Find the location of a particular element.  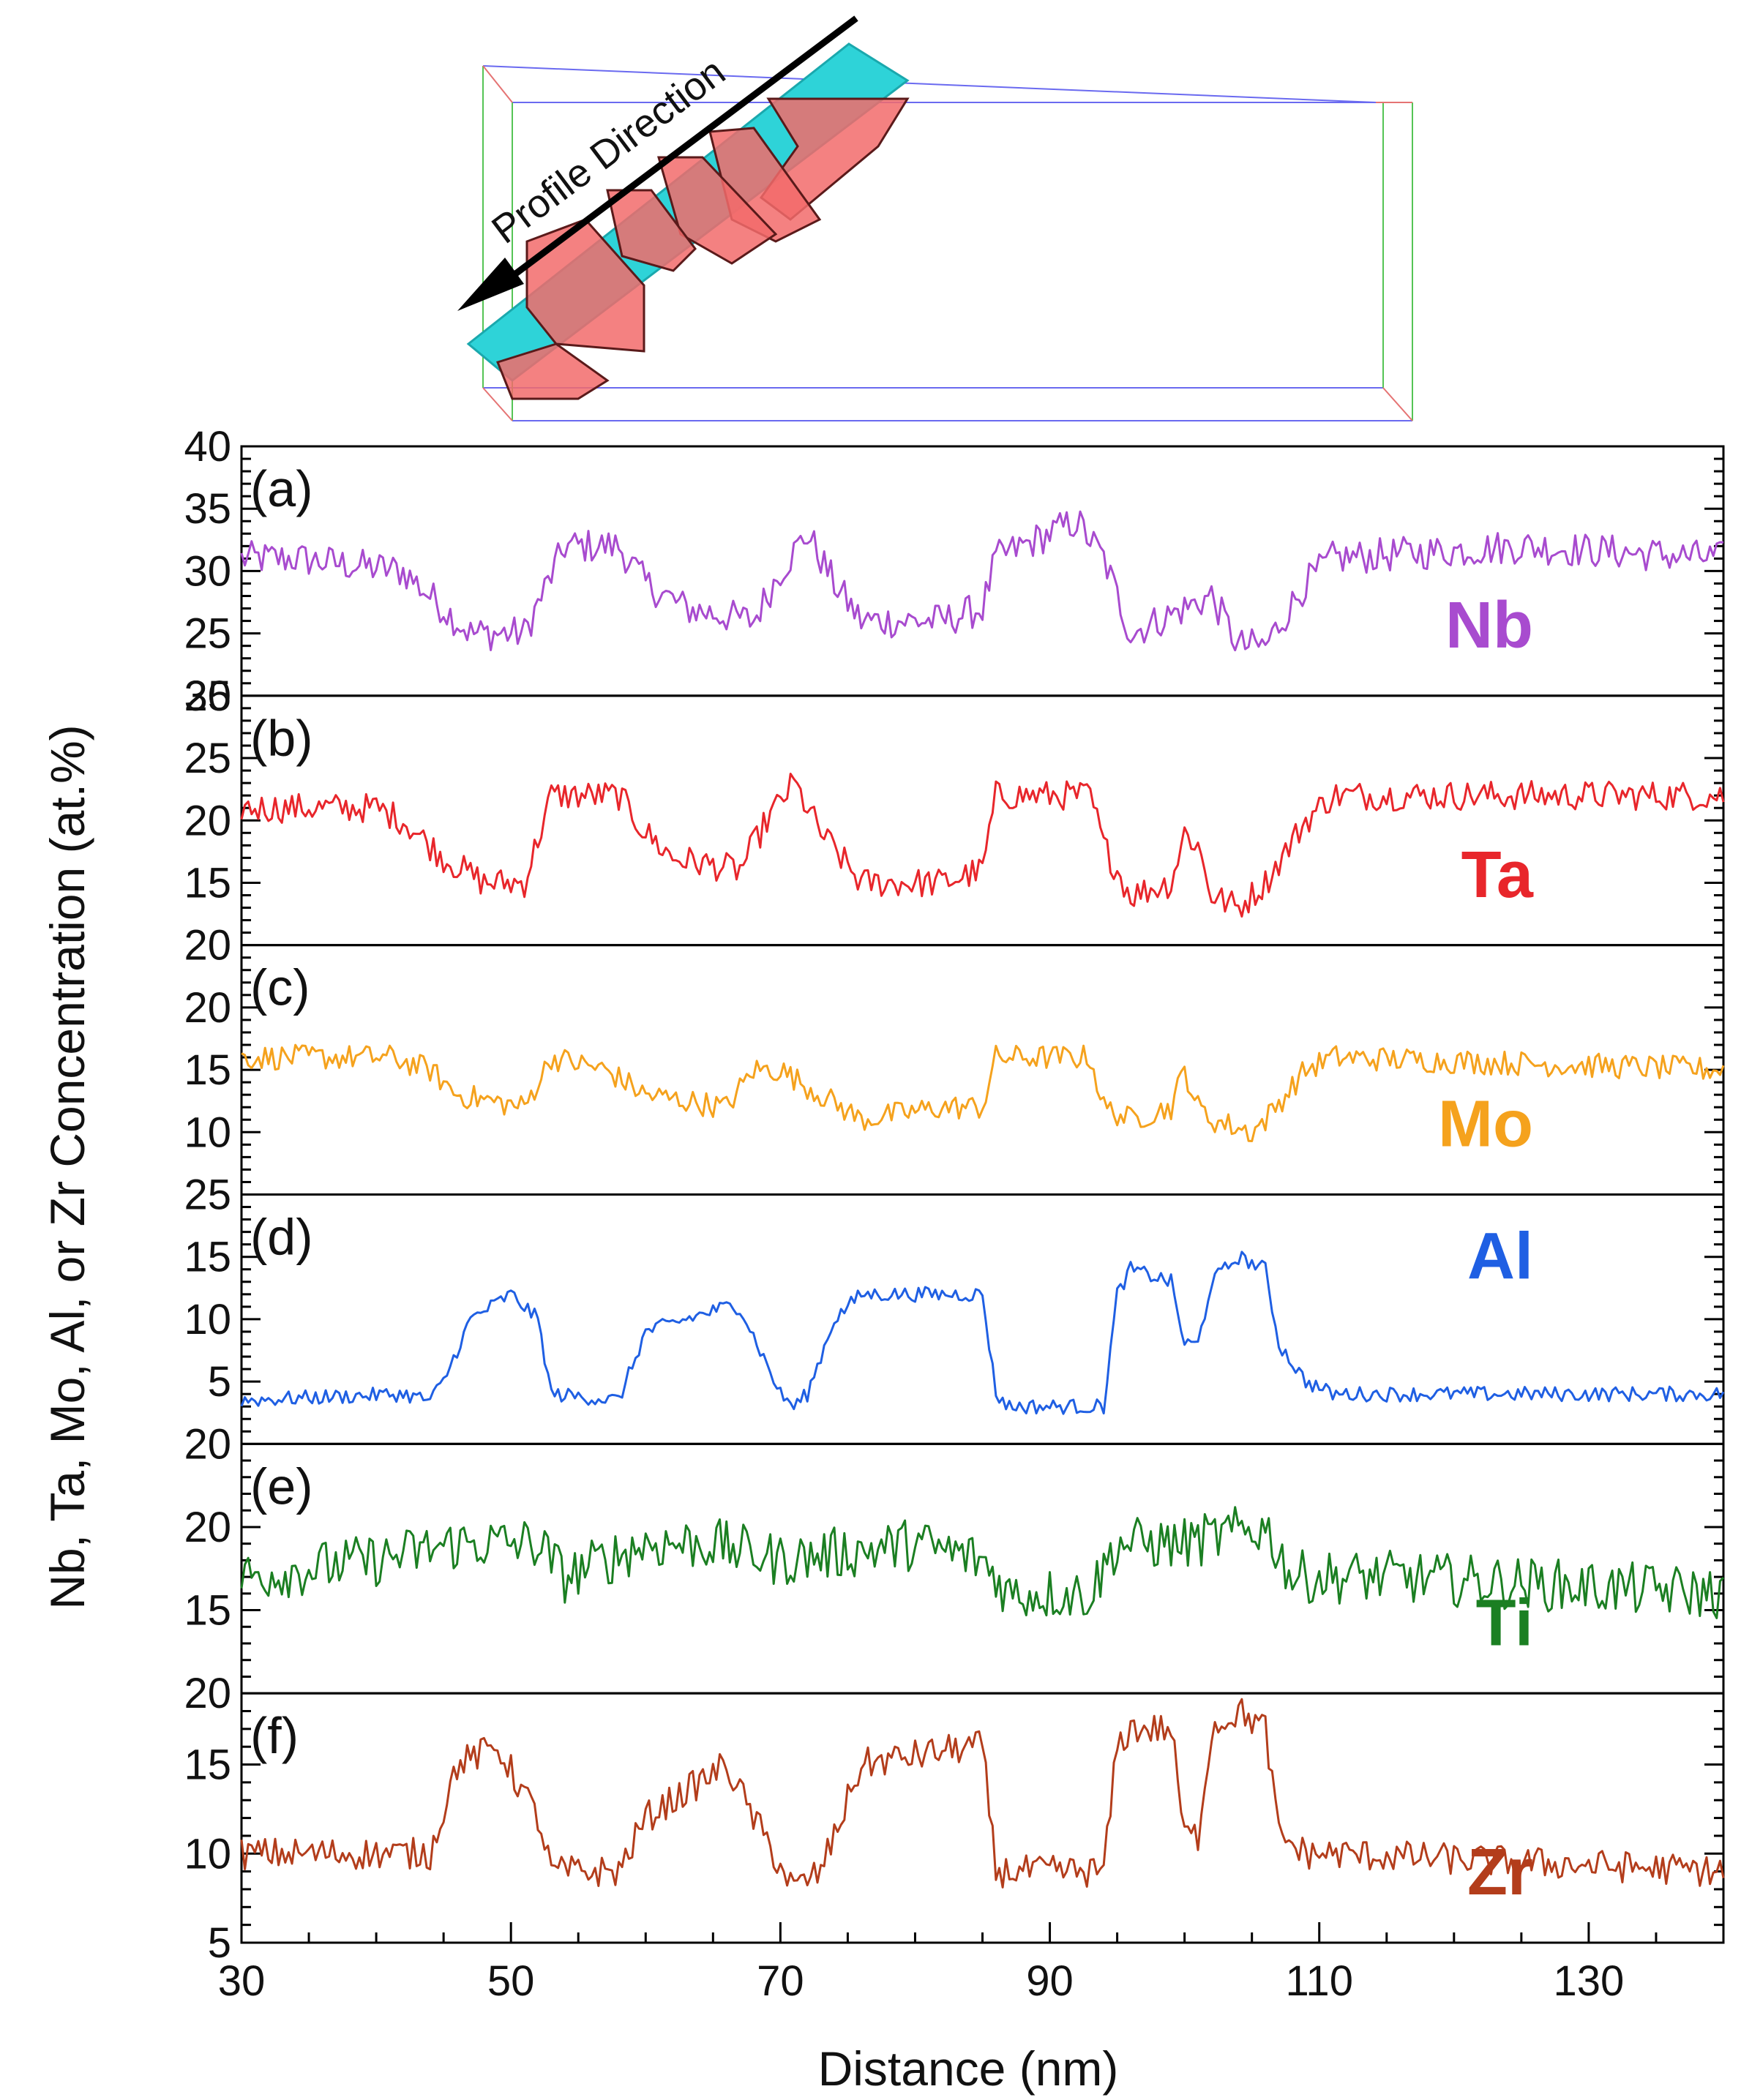

element-label-ta: Ta is located at coordinates (1497, 875).